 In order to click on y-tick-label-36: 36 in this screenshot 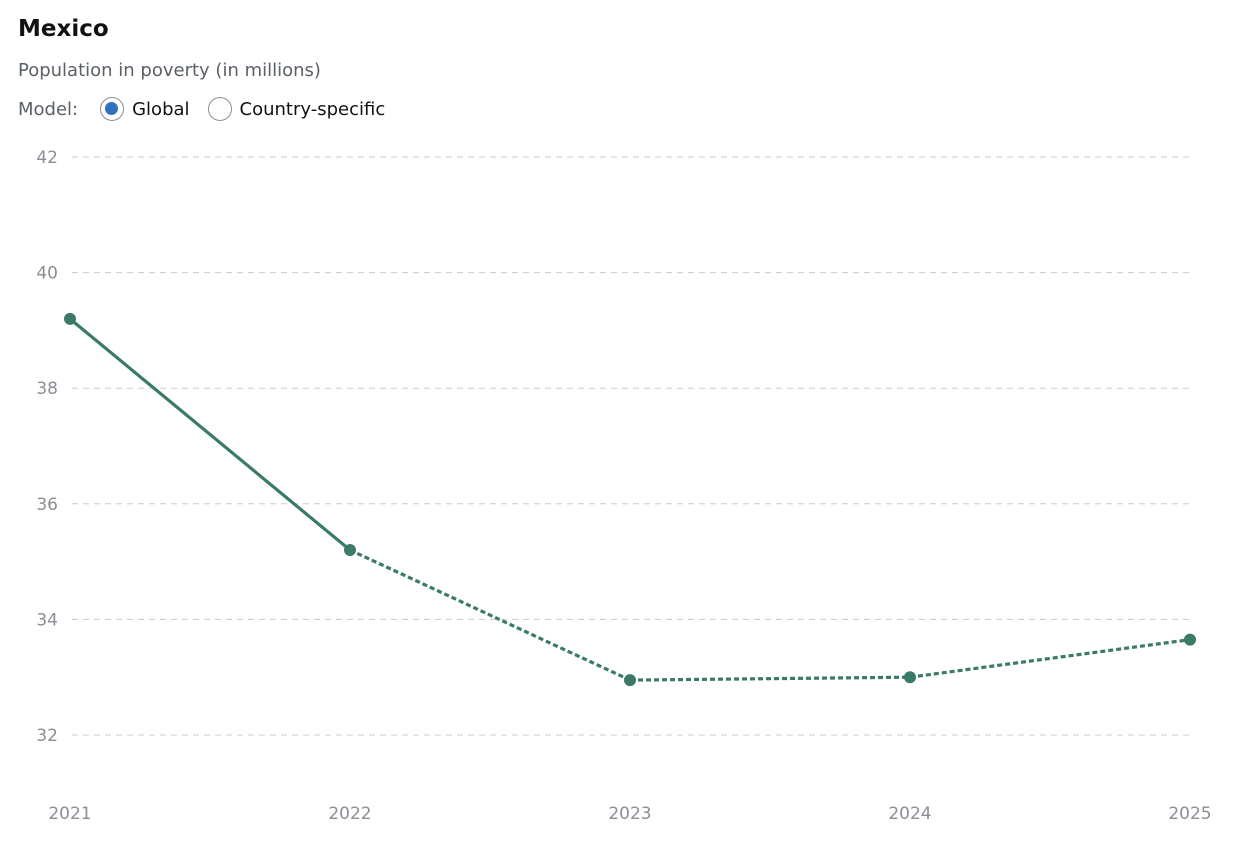, I will do `click(47, 505)`.